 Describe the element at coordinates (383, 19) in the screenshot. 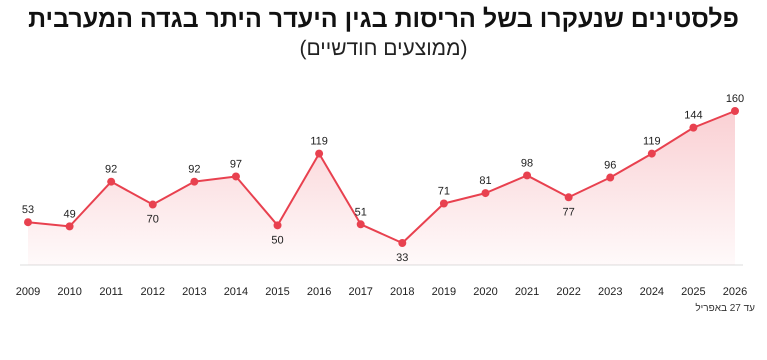

I see `chart-title: פלסטינים שנעקרו בשל הריסות בגין היעדר היתר בגדה המערבית` at that location.